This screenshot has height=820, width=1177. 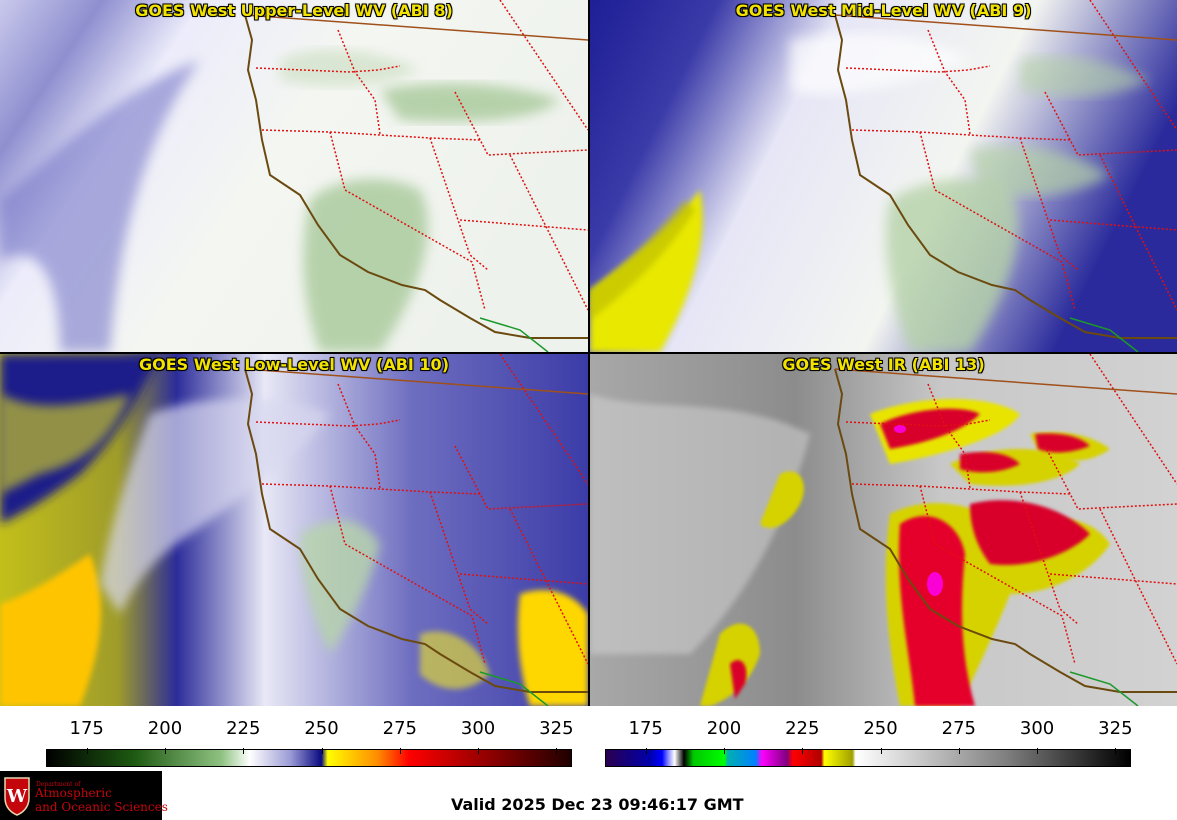 I want to click on logo-department-text: Department of, so click(x=58, y=784).